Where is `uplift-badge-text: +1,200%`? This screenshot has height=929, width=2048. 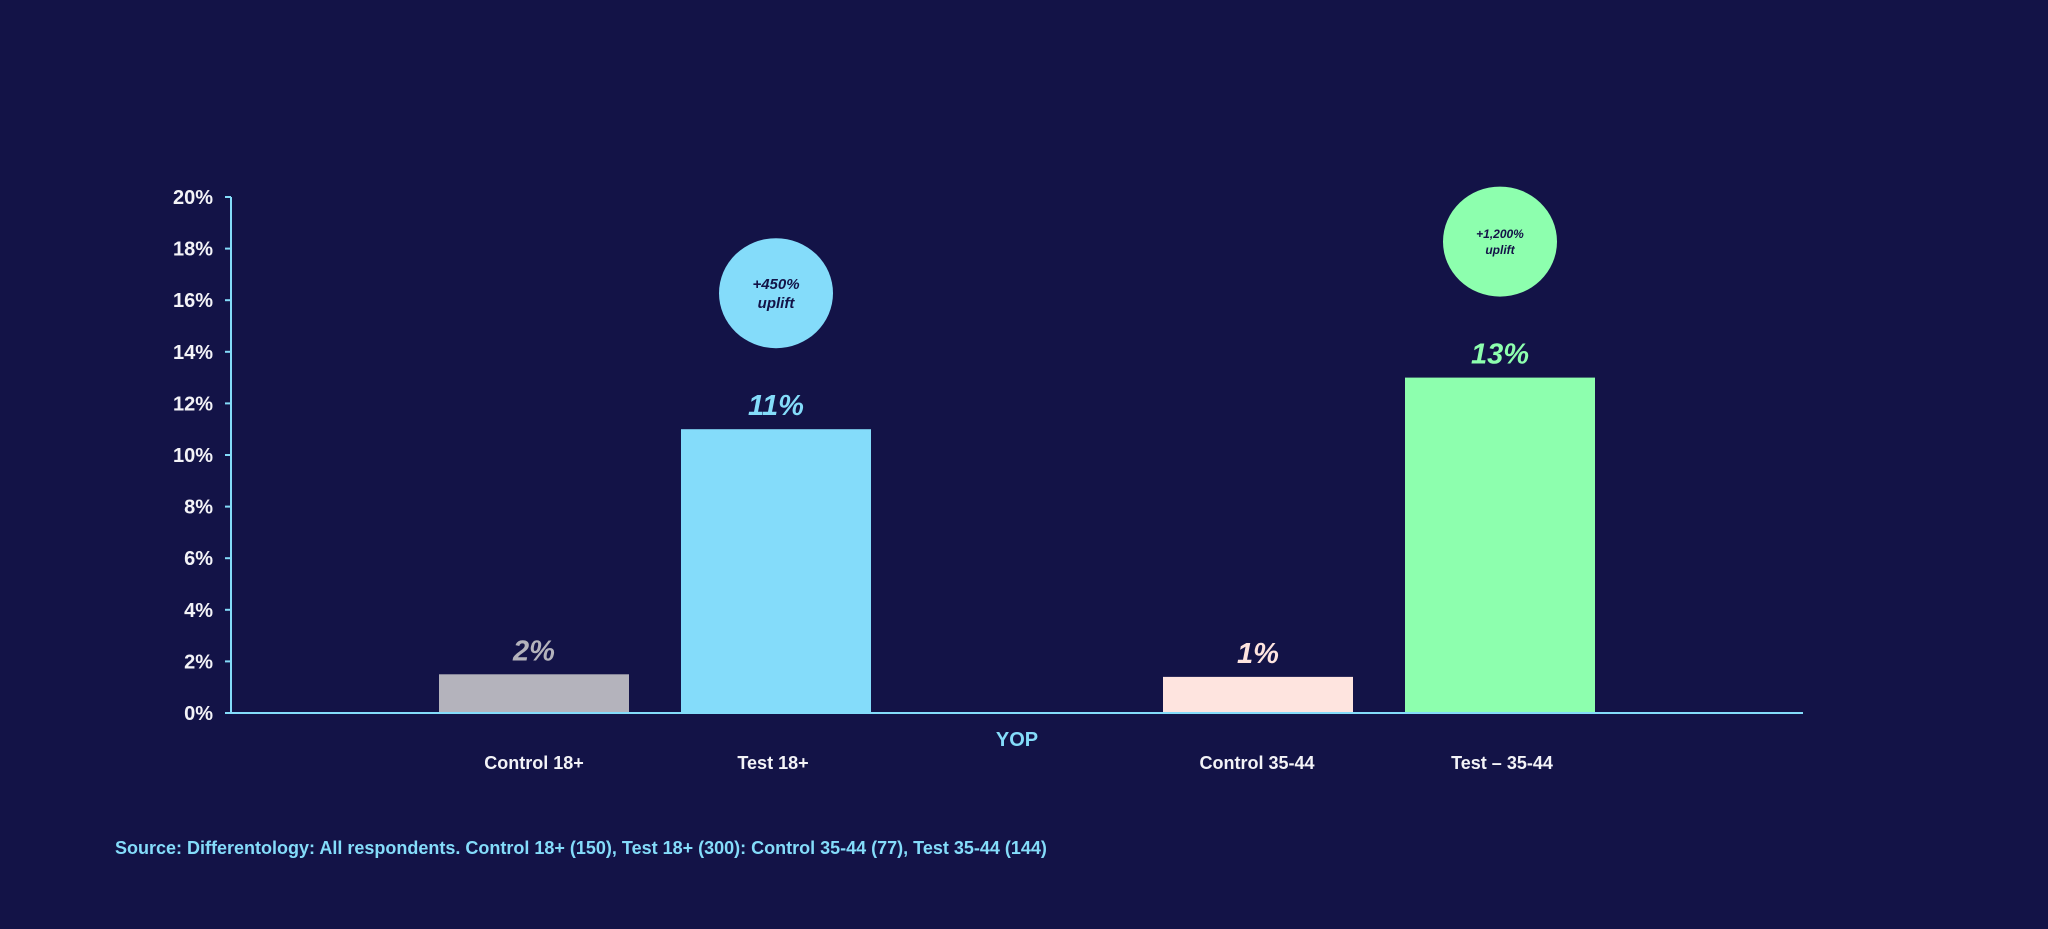
uplift-badge-text: +1,200% is located at coordinates (1500, 234).